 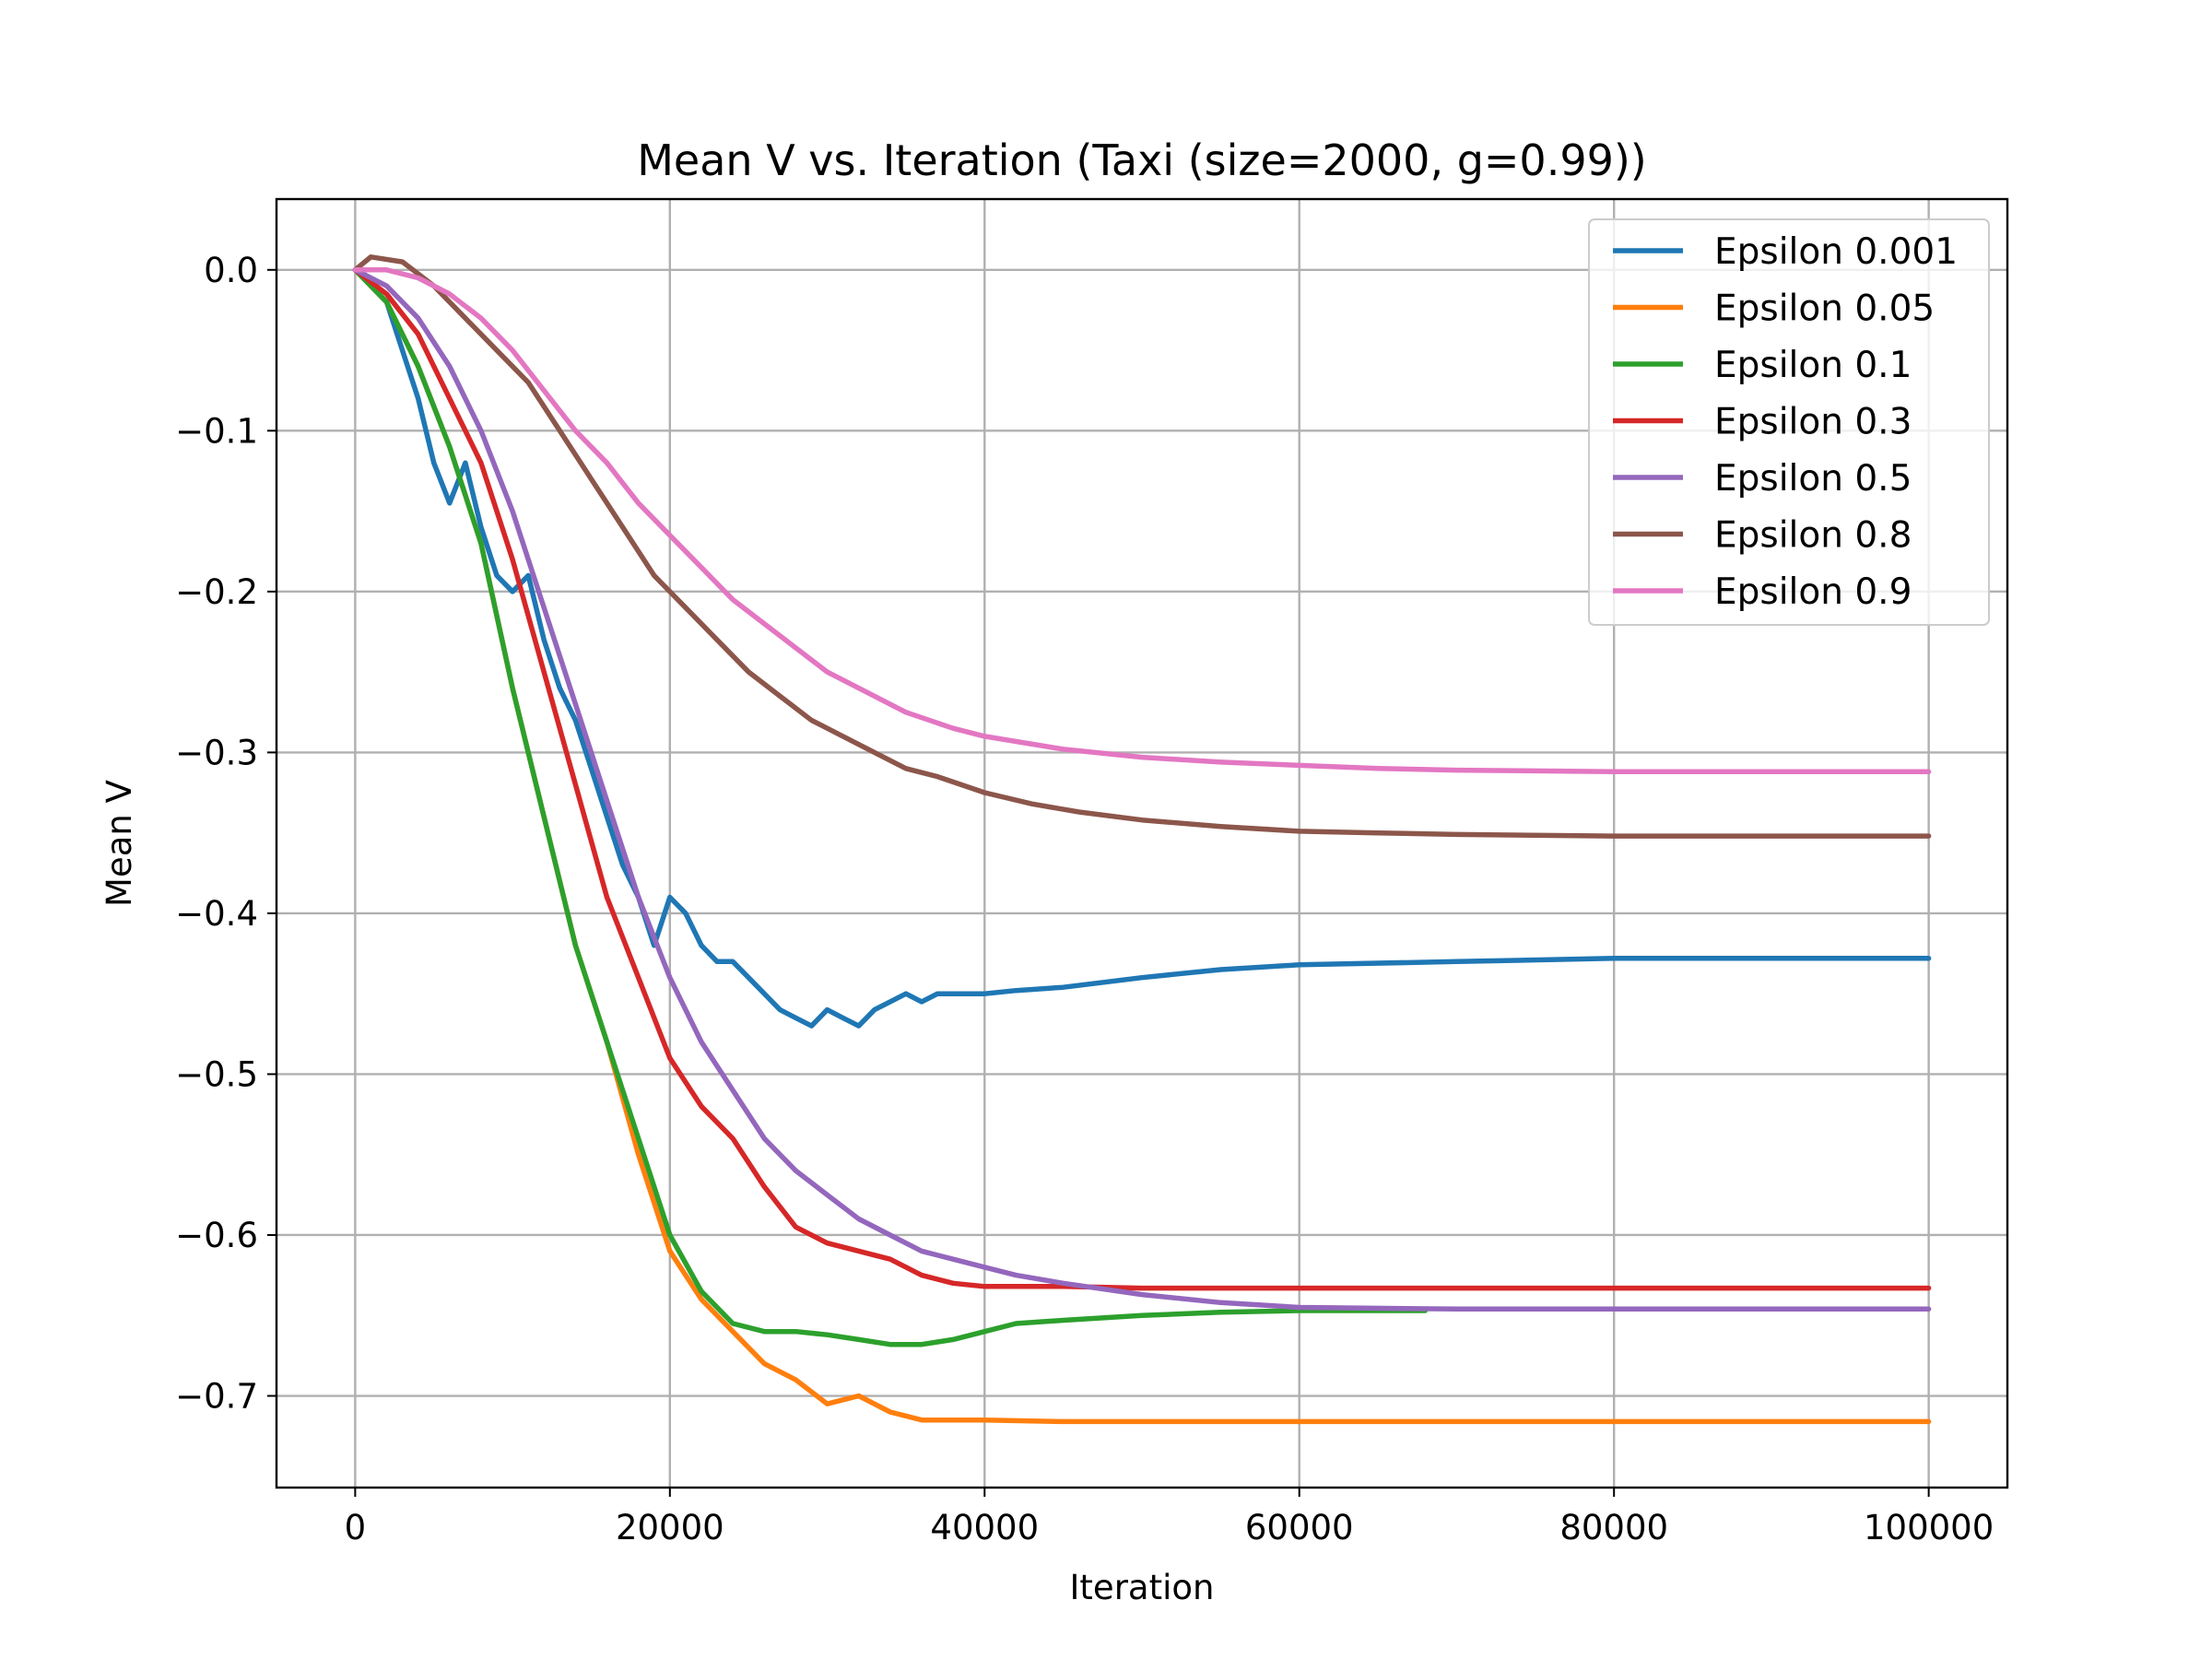 I want to click on y-axis-label: Mean V, so click(x=119, y=843).